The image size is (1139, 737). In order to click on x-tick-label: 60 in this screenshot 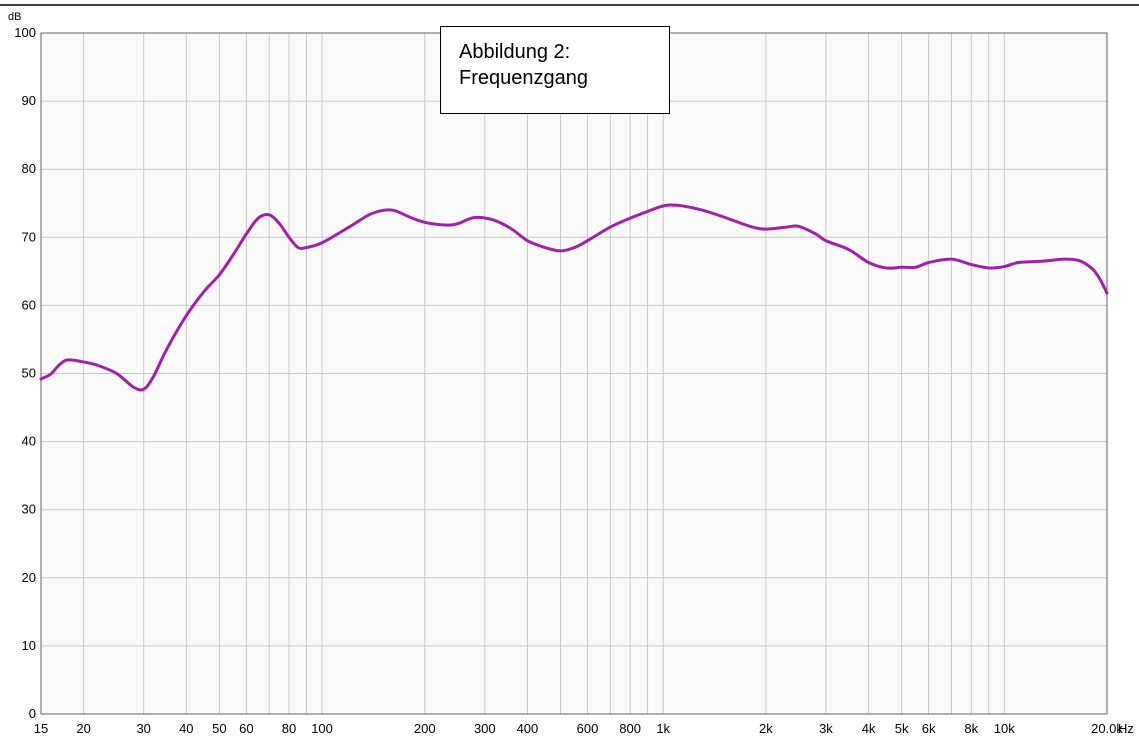, I will do `click(246, 728)`.